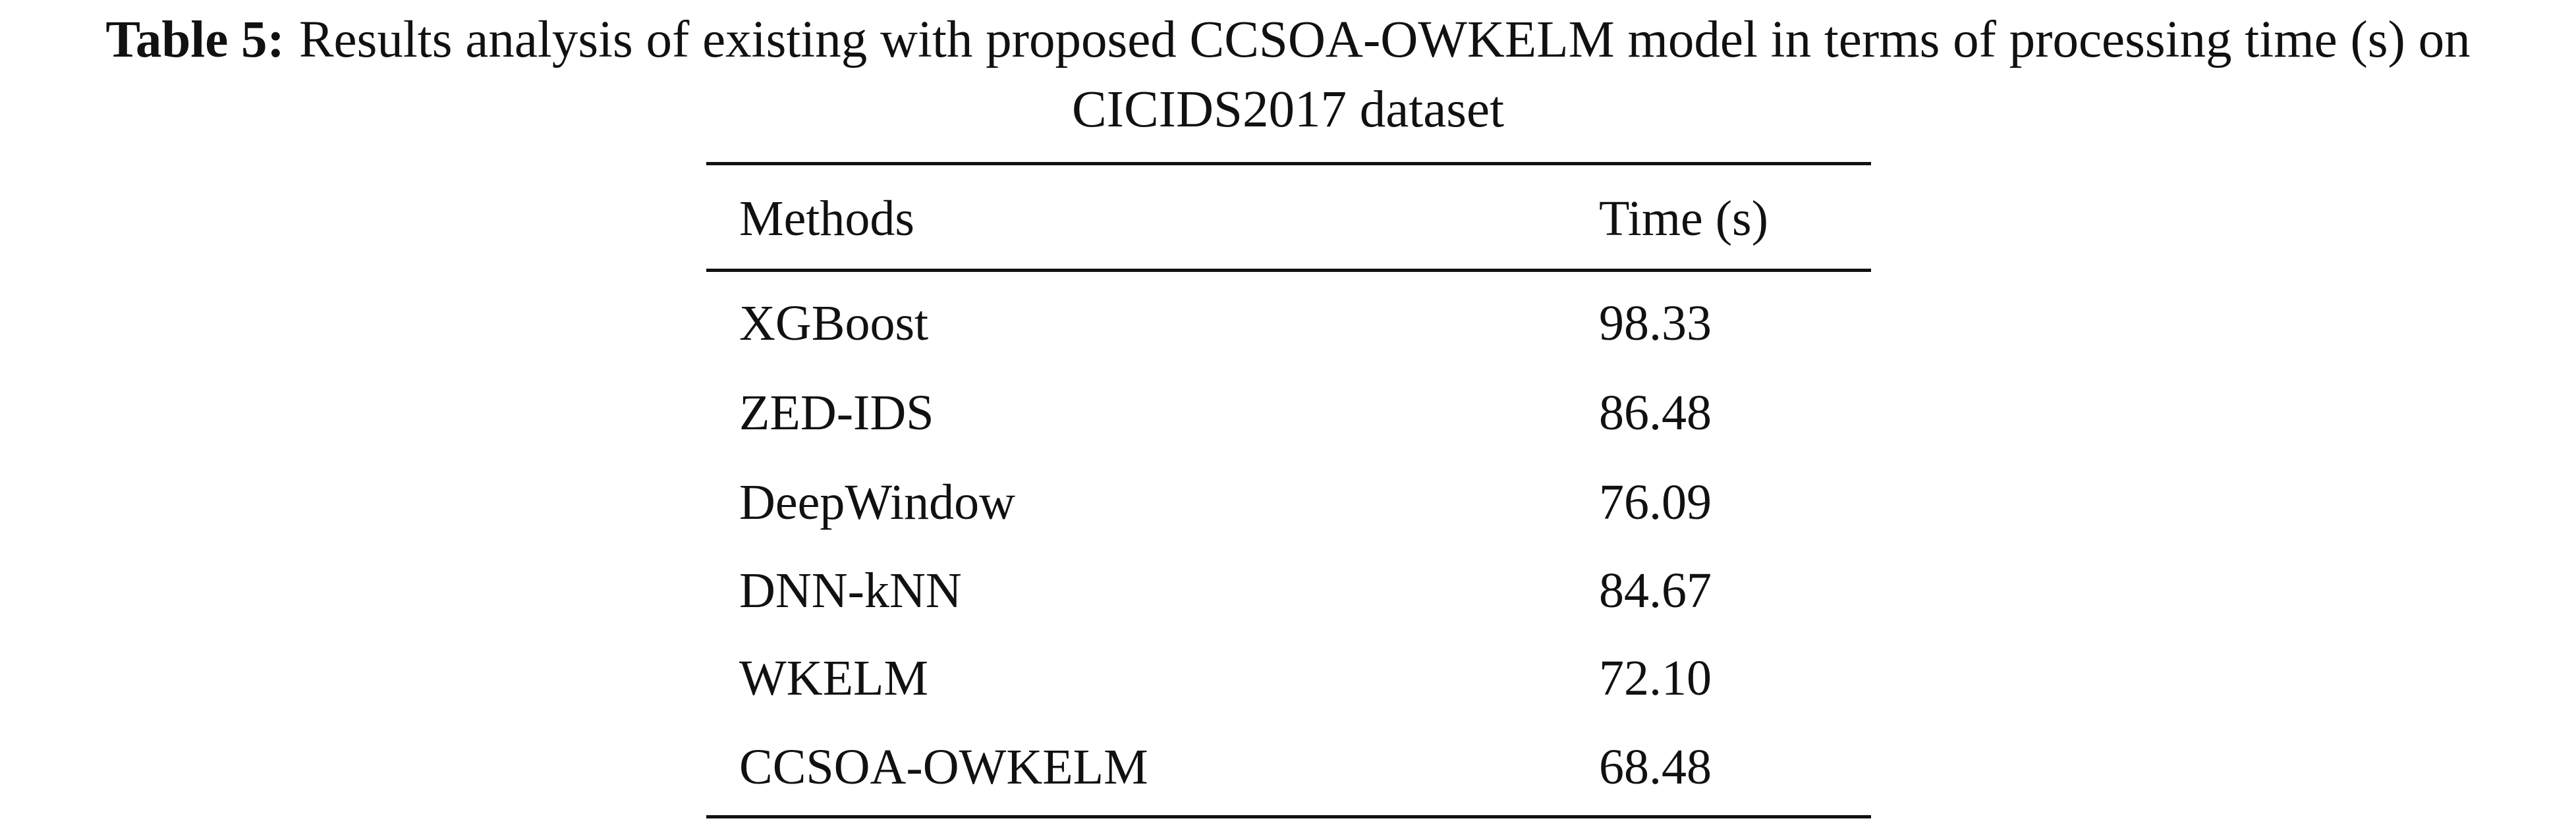 The width and height of the screenshot is (2576, 827). What do you see at coordinates (1655, 767) in the screenshot?
I see `time-cell: 68.48` at bounding box center [1655, 767].